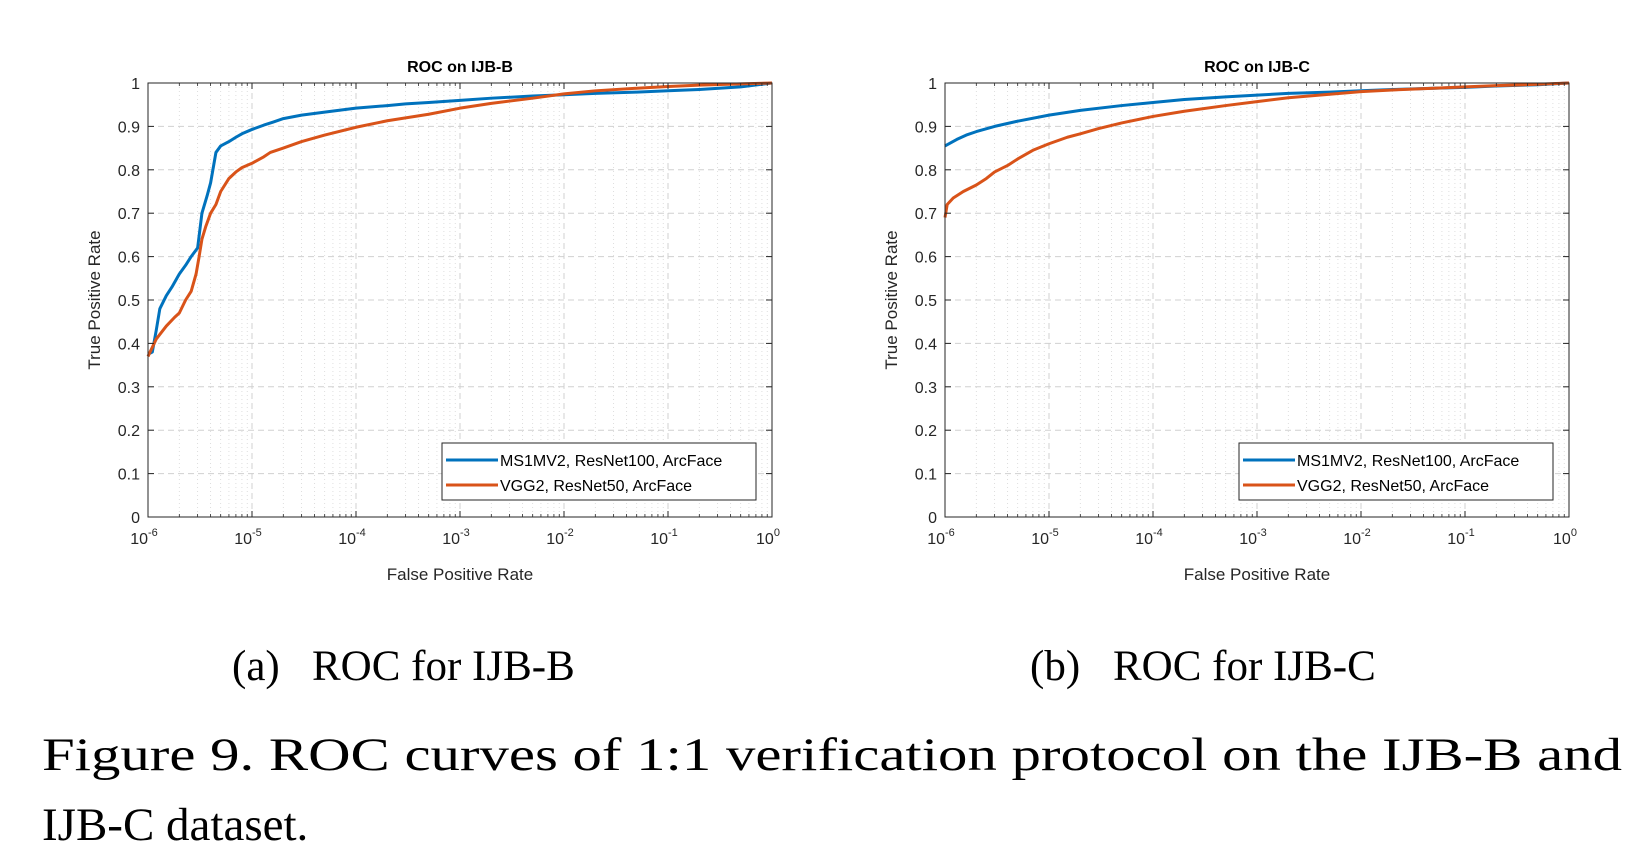 The width and height of the screenshot is (1628, 868). Describe the element at coordinates (175, 825) in the screenshot. I see `figure-caption-line-2: IJB-C dataset.` at that location.